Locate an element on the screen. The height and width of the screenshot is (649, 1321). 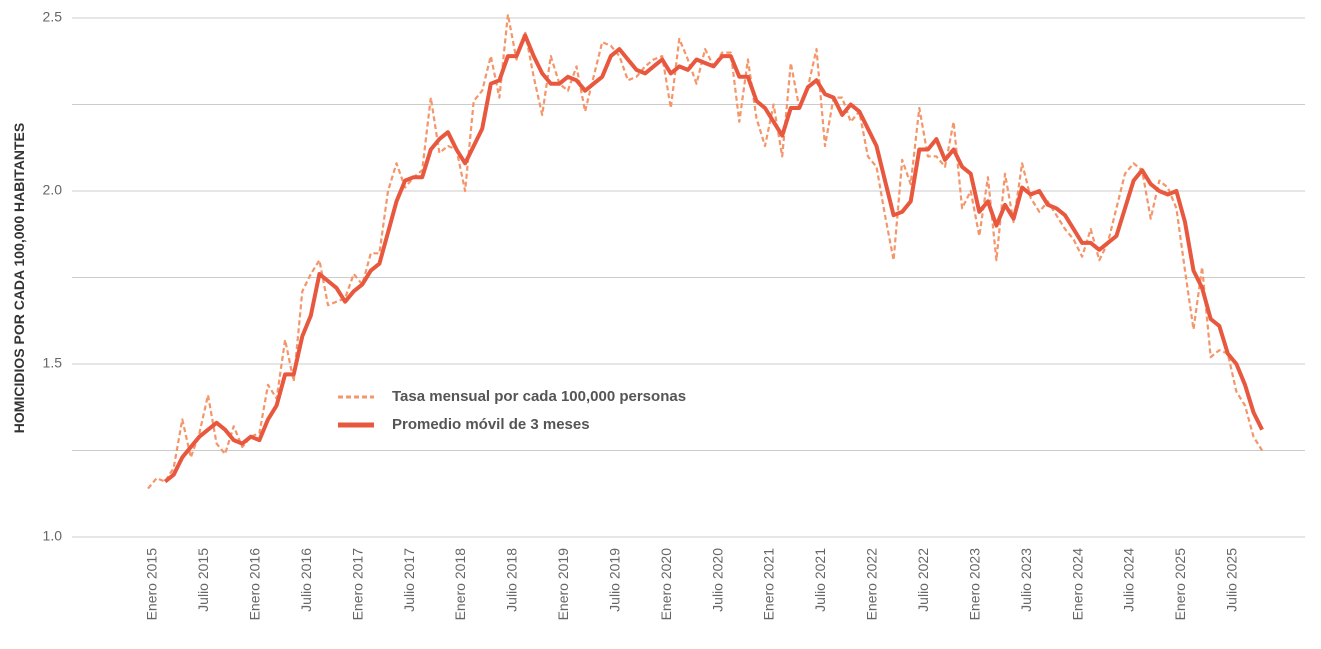
x-tick-label: Enero 2024 is located at coordinates (1077, 584).